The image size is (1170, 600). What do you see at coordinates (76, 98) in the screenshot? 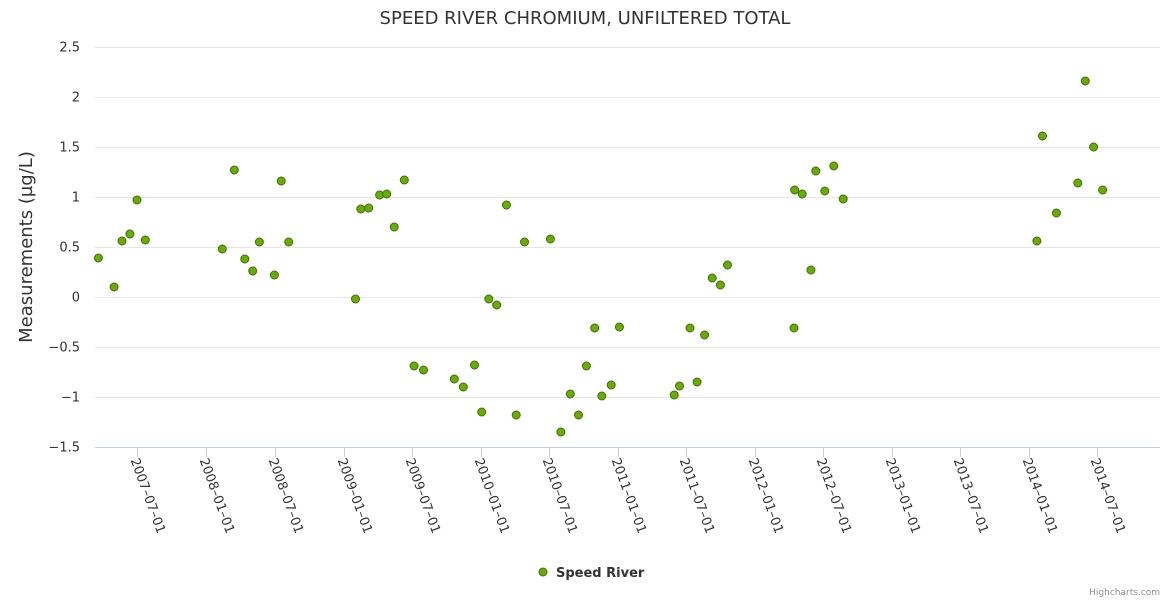
I see `y-tick-label: 2` at bounding box center [76, 98].